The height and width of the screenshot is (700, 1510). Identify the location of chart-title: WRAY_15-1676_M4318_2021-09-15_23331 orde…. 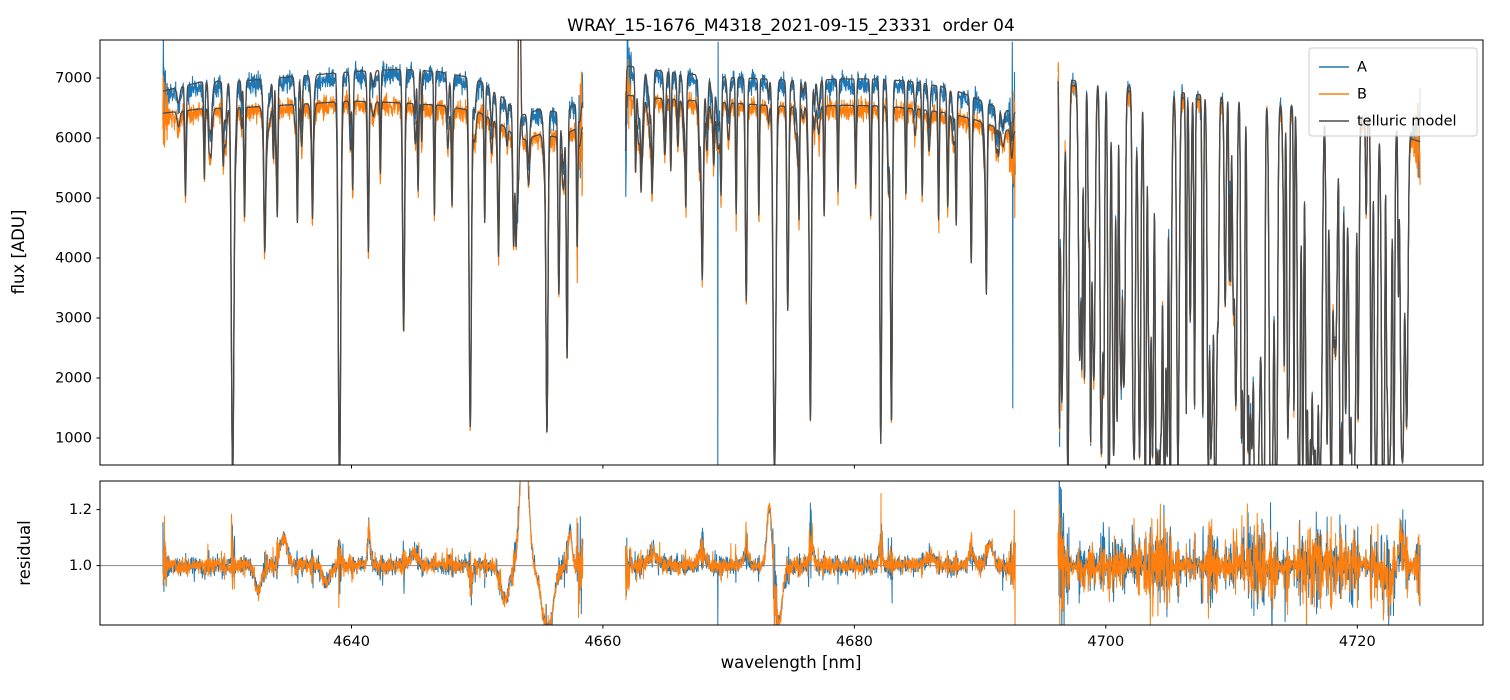
(791, 26).